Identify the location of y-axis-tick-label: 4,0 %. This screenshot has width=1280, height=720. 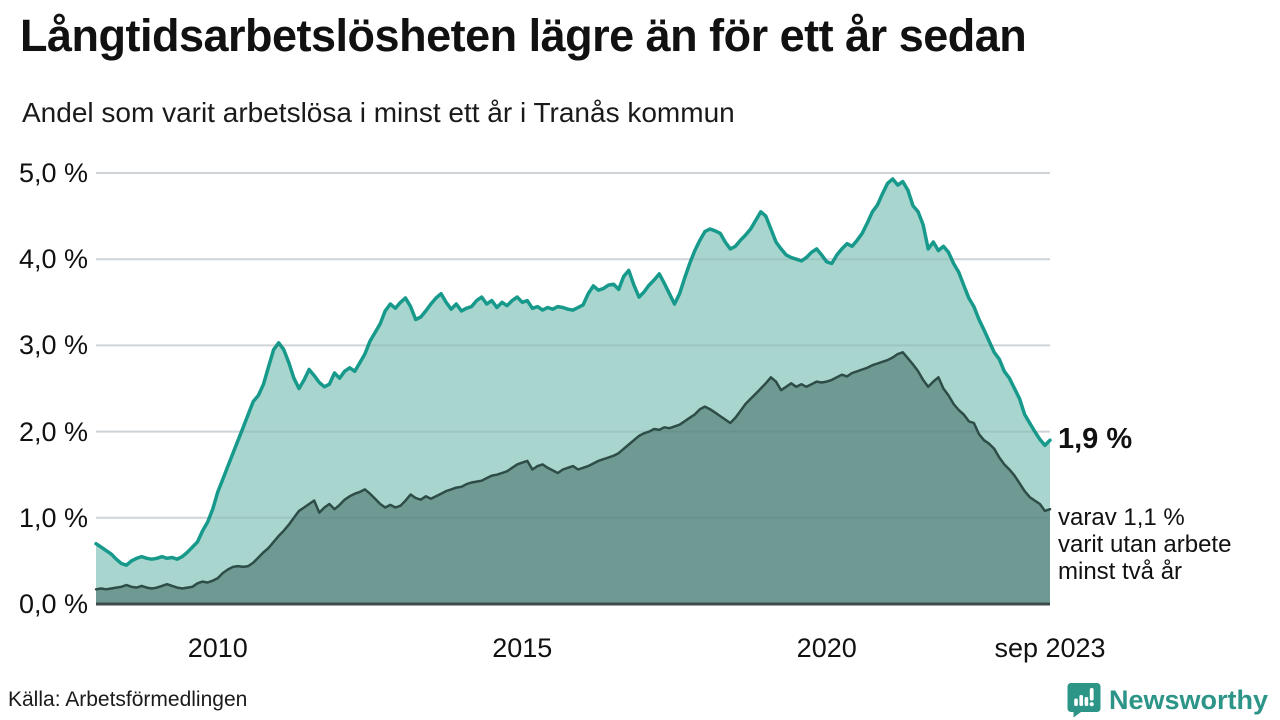
(53, 259).